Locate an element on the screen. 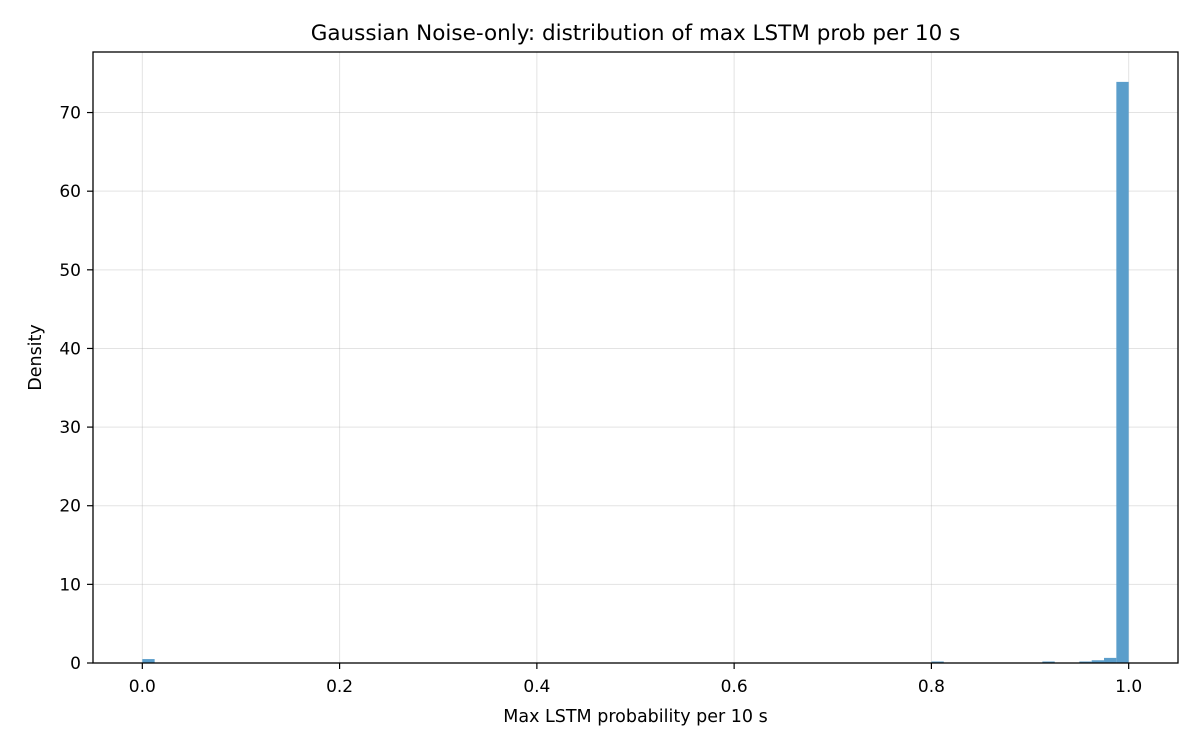 This screenshot has width=1200, height=750. y-tick-label: 60 is located at coordinates (70, 192).